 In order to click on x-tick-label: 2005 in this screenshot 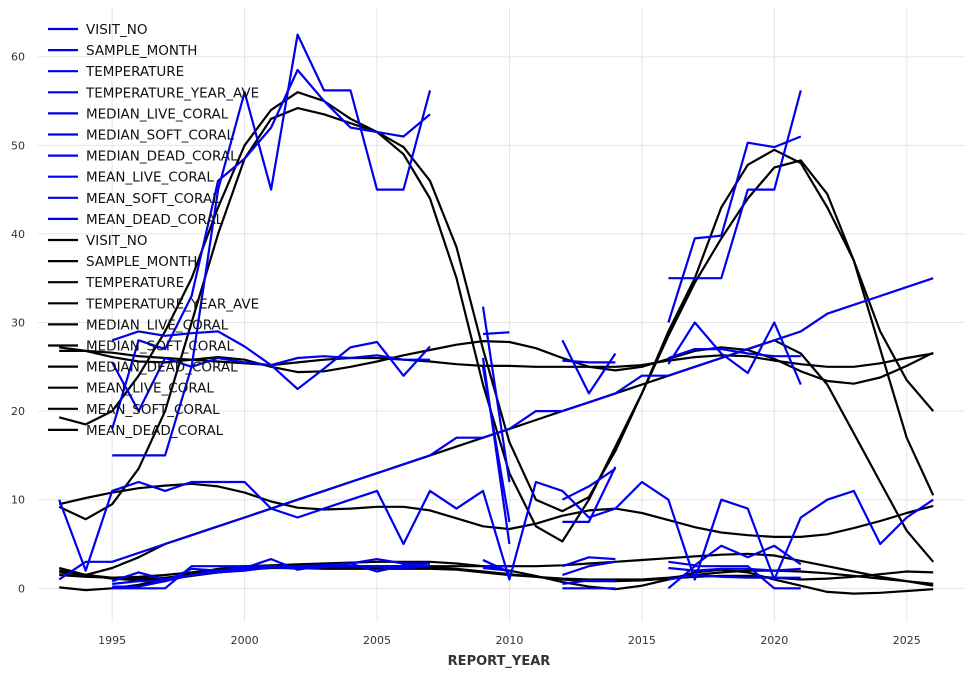, I will do `click(377, 640)`.